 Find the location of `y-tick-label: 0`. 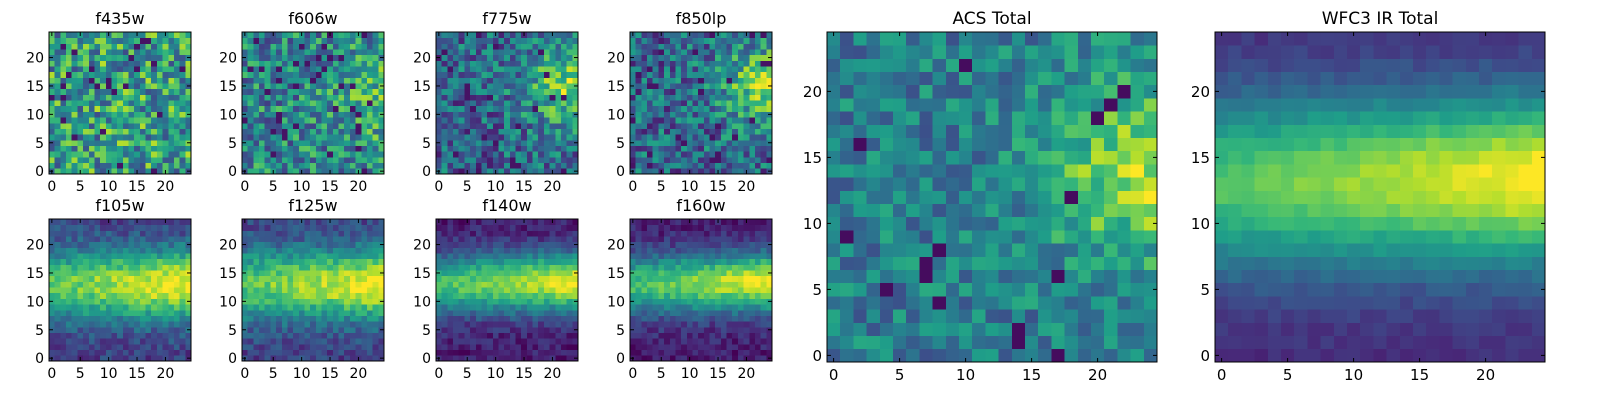

y-tick-label: 0 is located at coordinates (39, 172).